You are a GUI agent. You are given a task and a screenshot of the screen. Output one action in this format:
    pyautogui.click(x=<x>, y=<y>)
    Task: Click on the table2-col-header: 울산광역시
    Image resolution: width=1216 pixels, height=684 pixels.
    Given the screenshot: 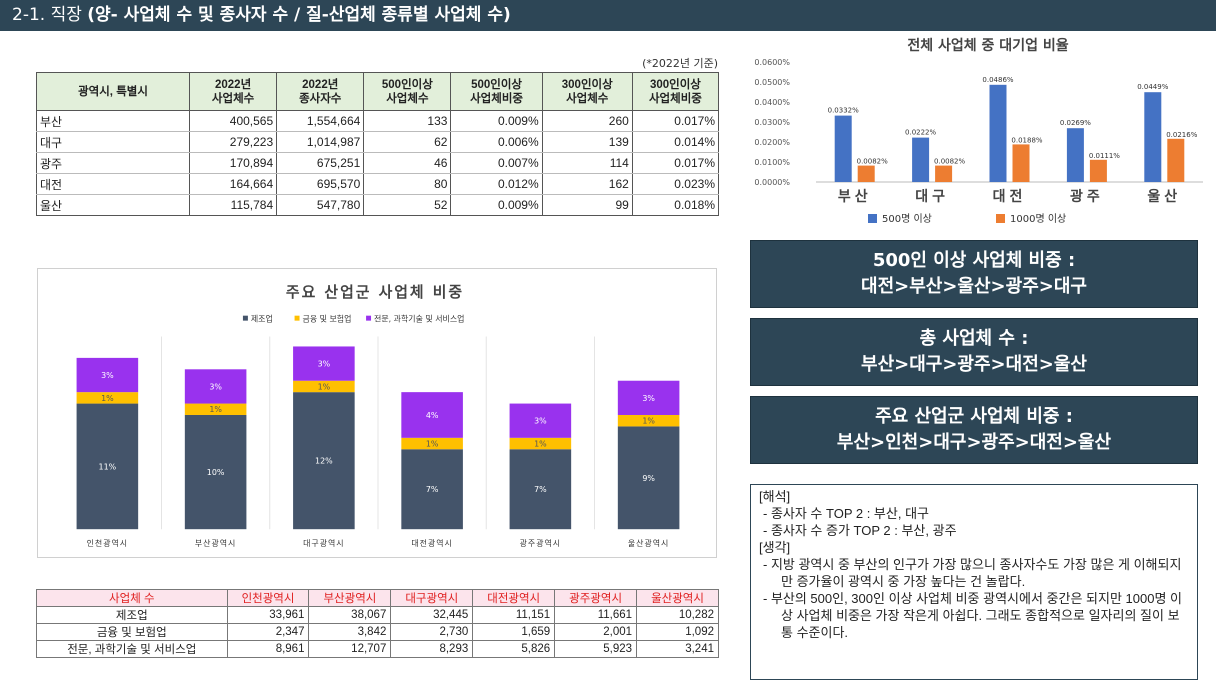 What is the action you would take?
    pyautogui.click(x=677, y=598)
    